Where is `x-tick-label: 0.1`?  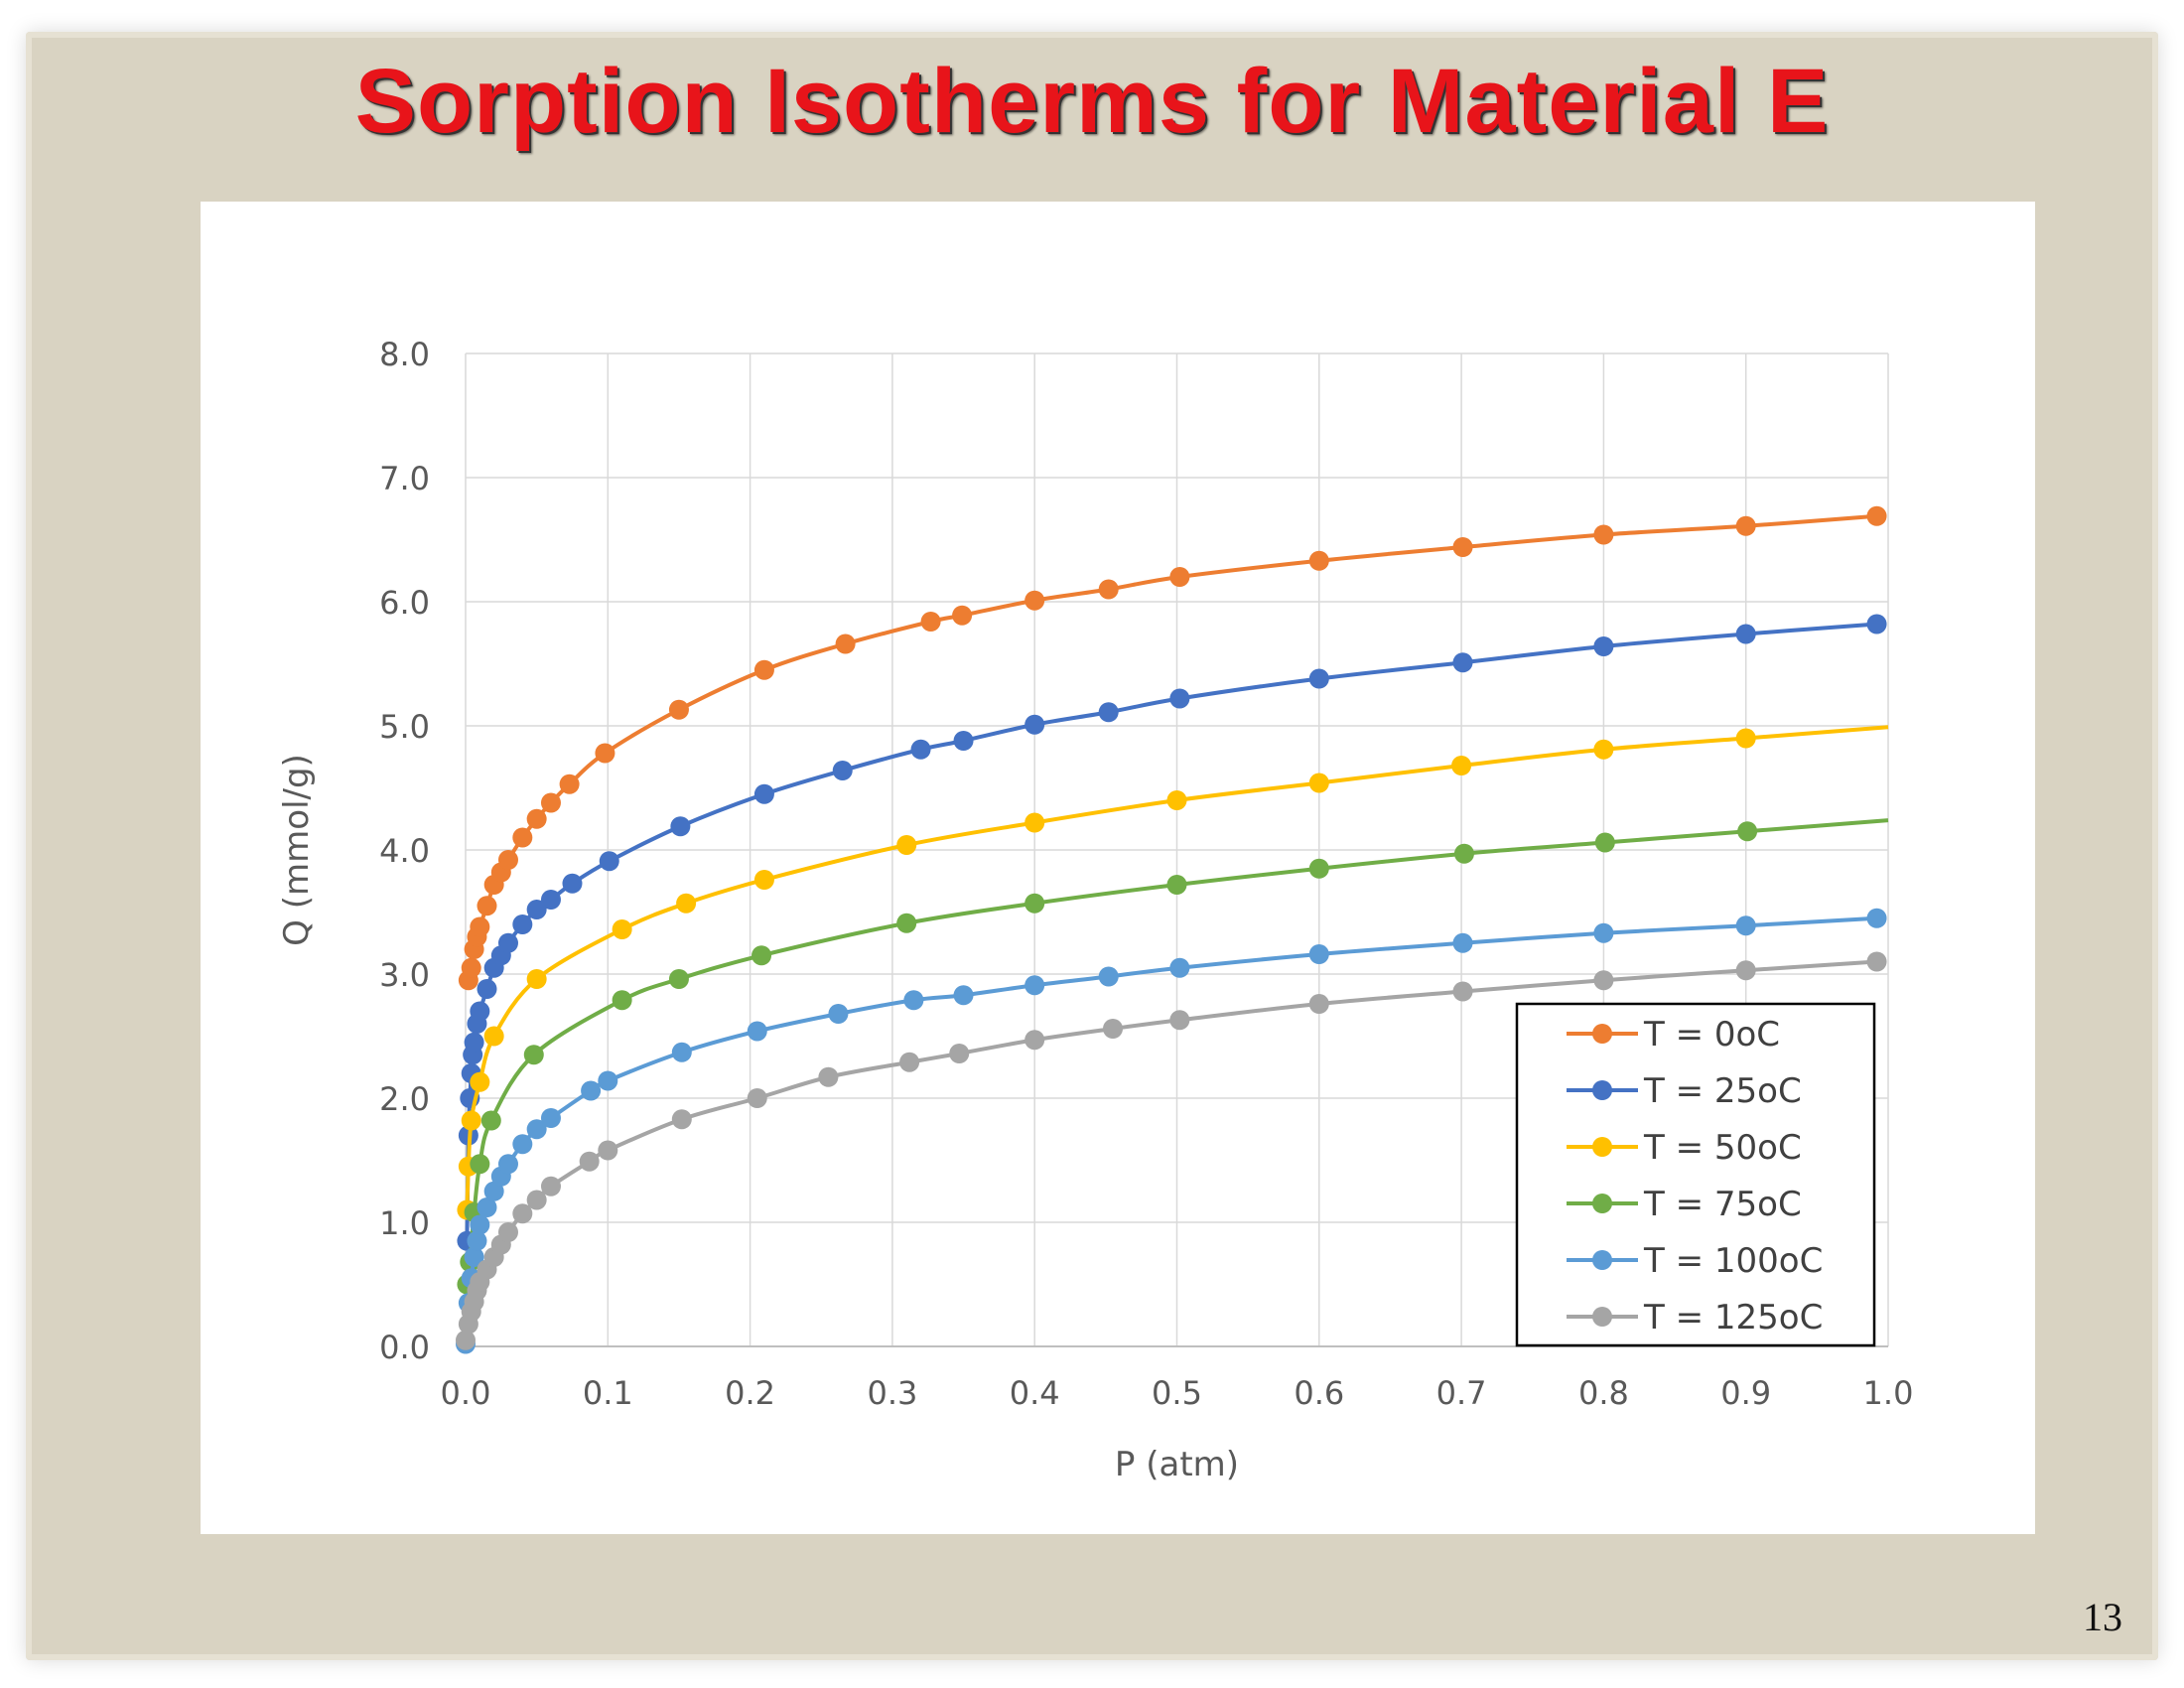 x-tick-label: 0.1 is located at coordinates (608, 1393).